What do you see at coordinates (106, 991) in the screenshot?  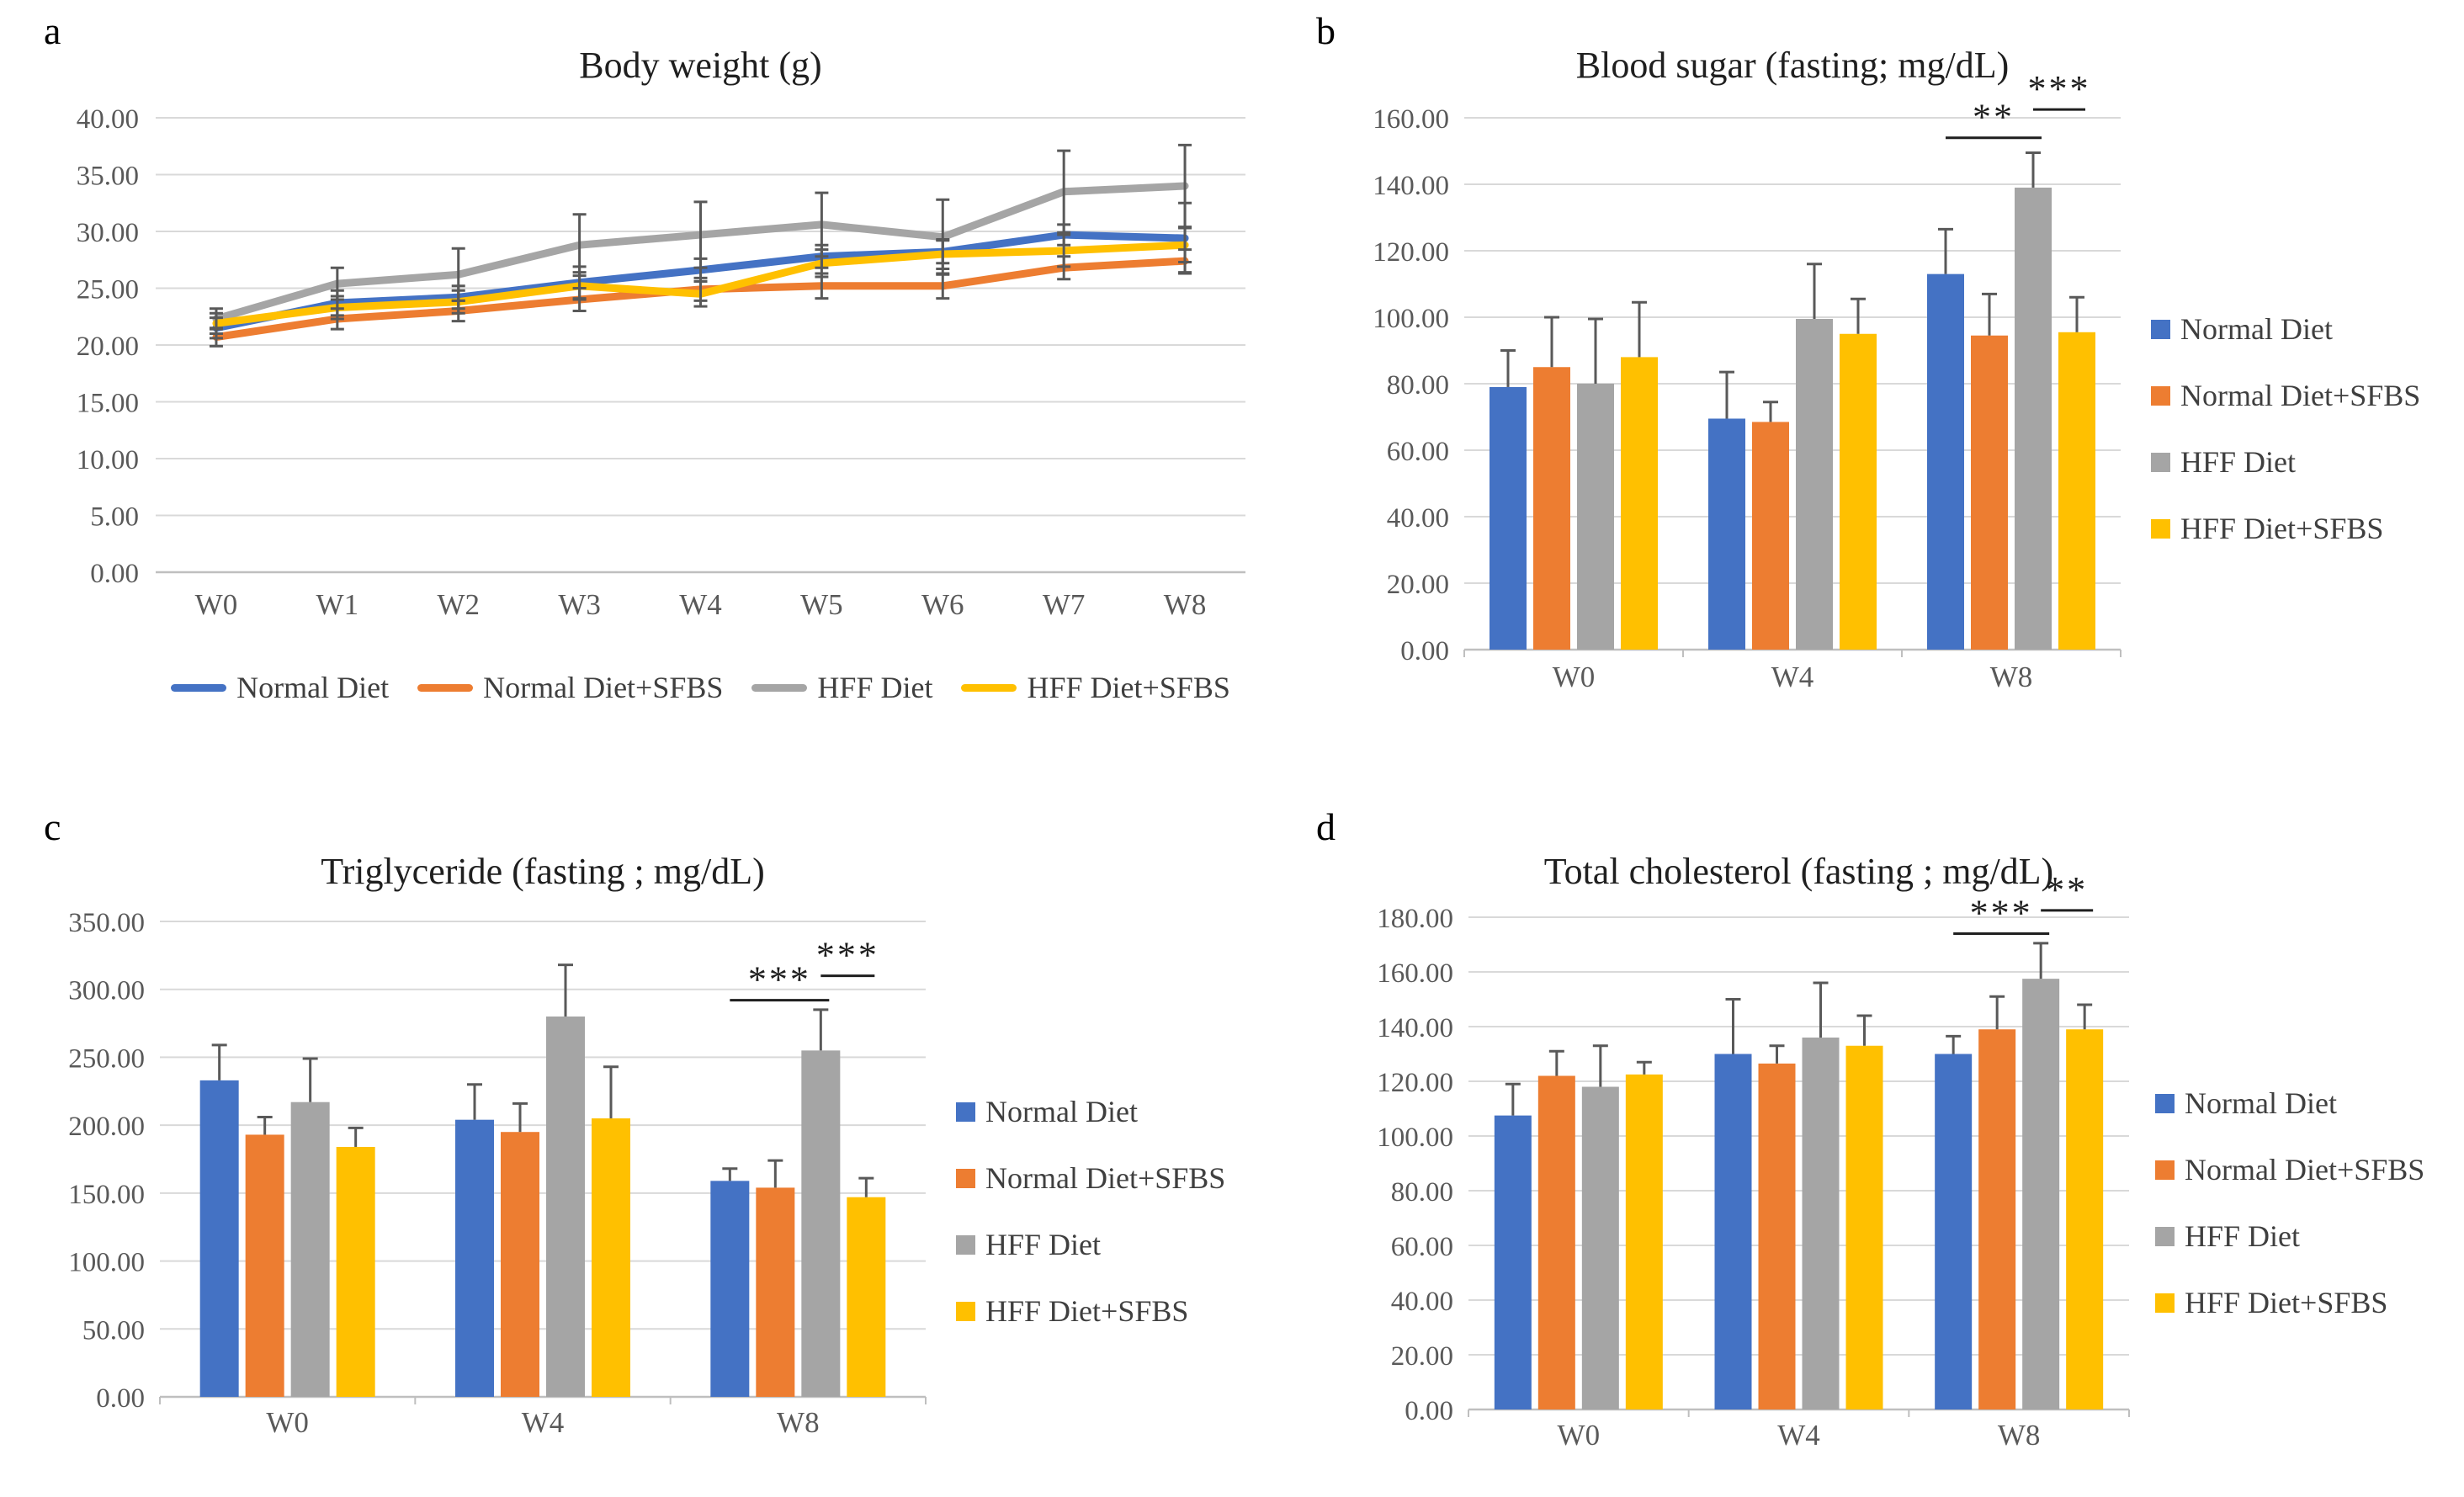 I see `y-tick-label: 300.00` at bounding box center [106, 991].